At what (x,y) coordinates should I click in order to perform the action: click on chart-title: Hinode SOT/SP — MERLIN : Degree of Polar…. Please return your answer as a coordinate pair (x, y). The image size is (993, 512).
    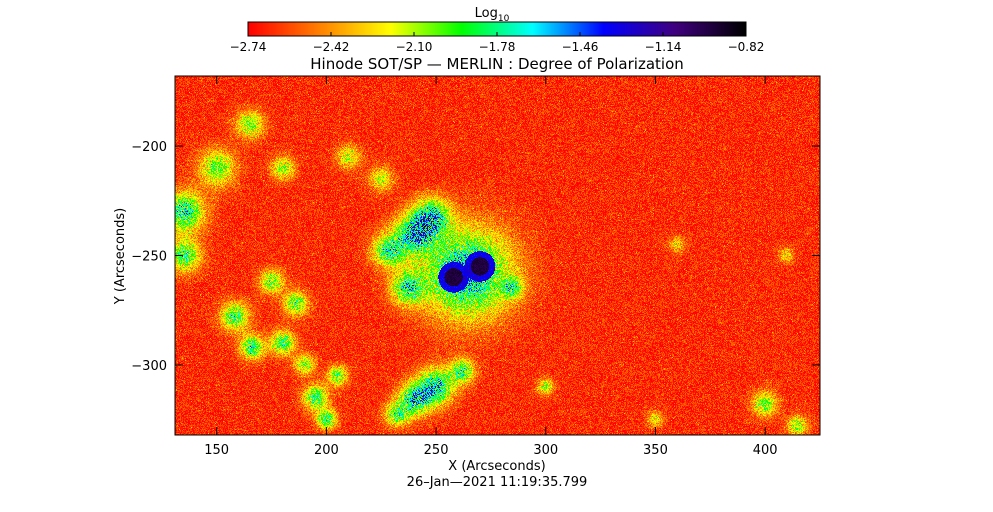
    Looking at the image, I should click on (497, 64).